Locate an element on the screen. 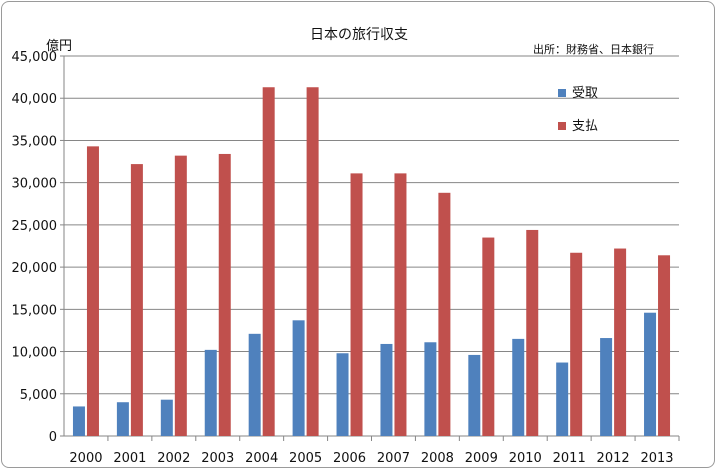 The image size is (718, 471). bar-payments-2005 is located at coordinates (312, 261).